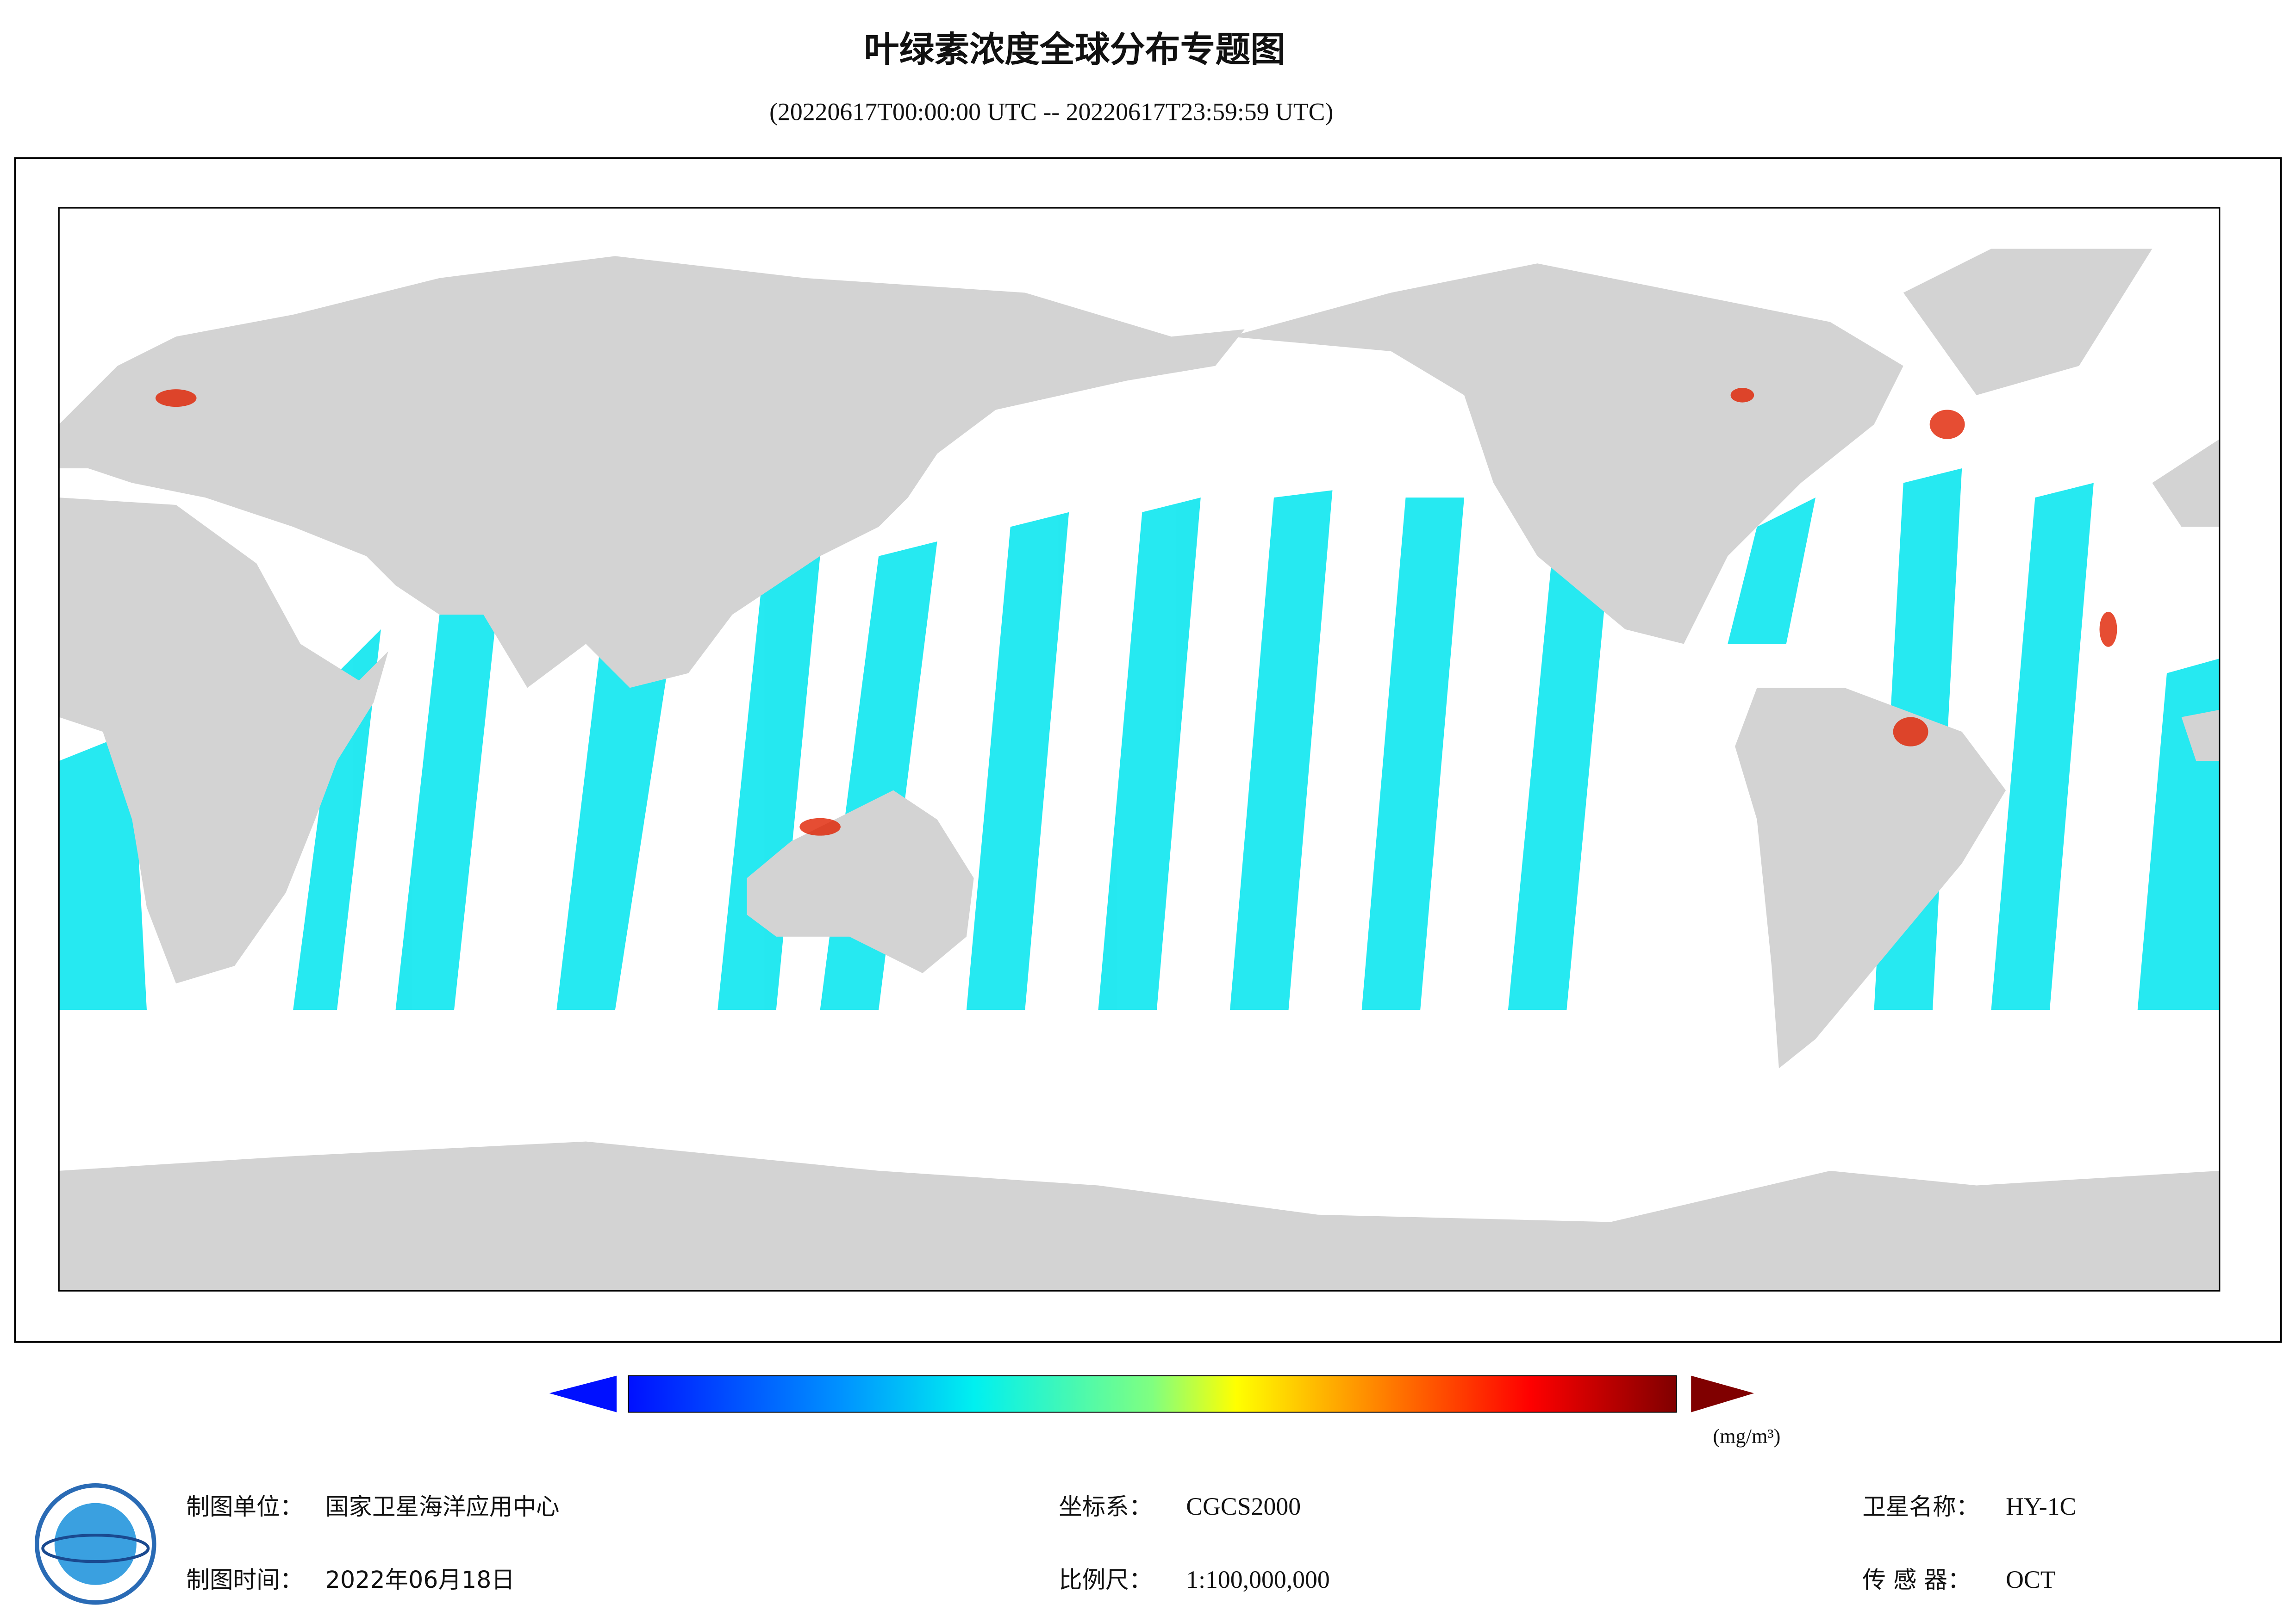  I want to click on sensor-label: 传 感 器：, so click(1916, 1579).